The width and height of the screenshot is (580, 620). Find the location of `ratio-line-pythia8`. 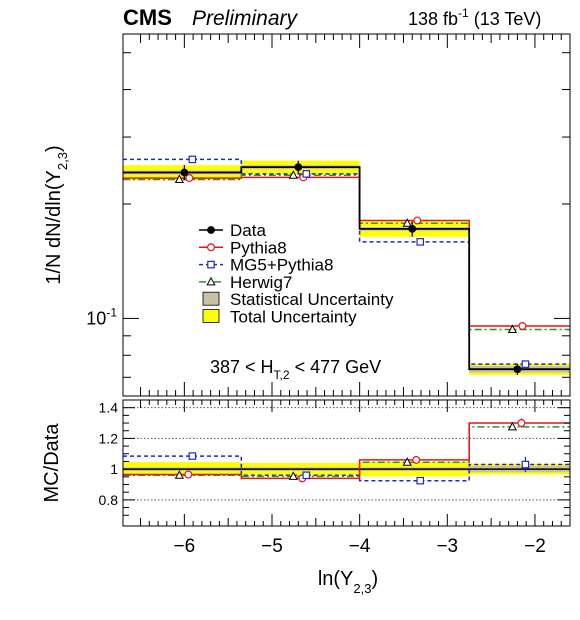

ratio-line-pythia8 is located at coordinates (346, 451).